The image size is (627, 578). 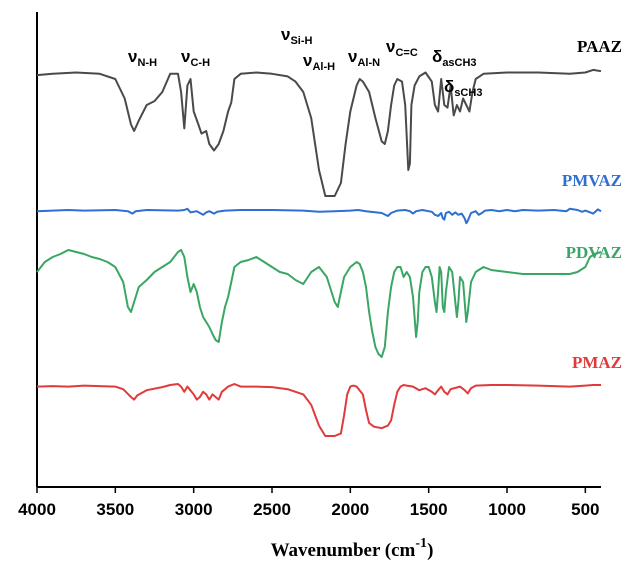 I want to click on band-annotation-subscript: C=C, so click(x=406, y=53).